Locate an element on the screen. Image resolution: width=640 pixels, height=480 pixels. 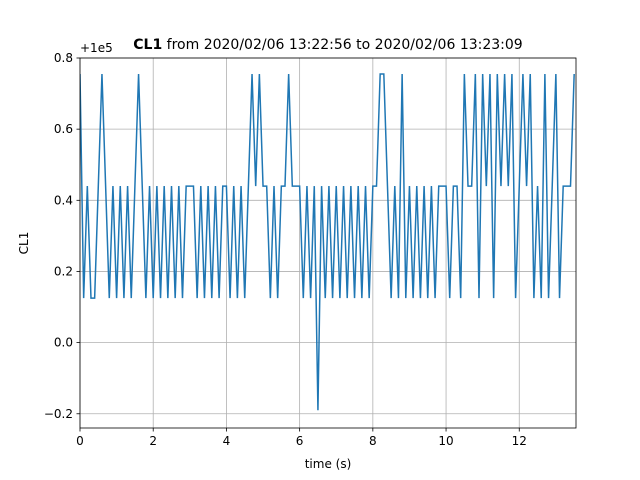
y-axis-label: CL1 is located at coordinates (24, 243).